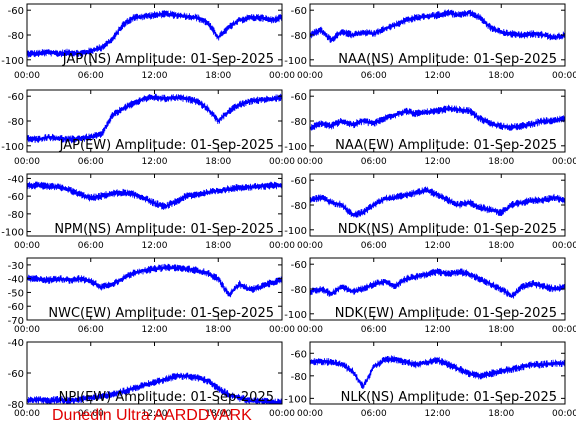  Describe the element at coordinates (166, 397) in the screenshot. I see `chart-title: NPI(EW) Amplitude: 01-Sep-2025` at that location.